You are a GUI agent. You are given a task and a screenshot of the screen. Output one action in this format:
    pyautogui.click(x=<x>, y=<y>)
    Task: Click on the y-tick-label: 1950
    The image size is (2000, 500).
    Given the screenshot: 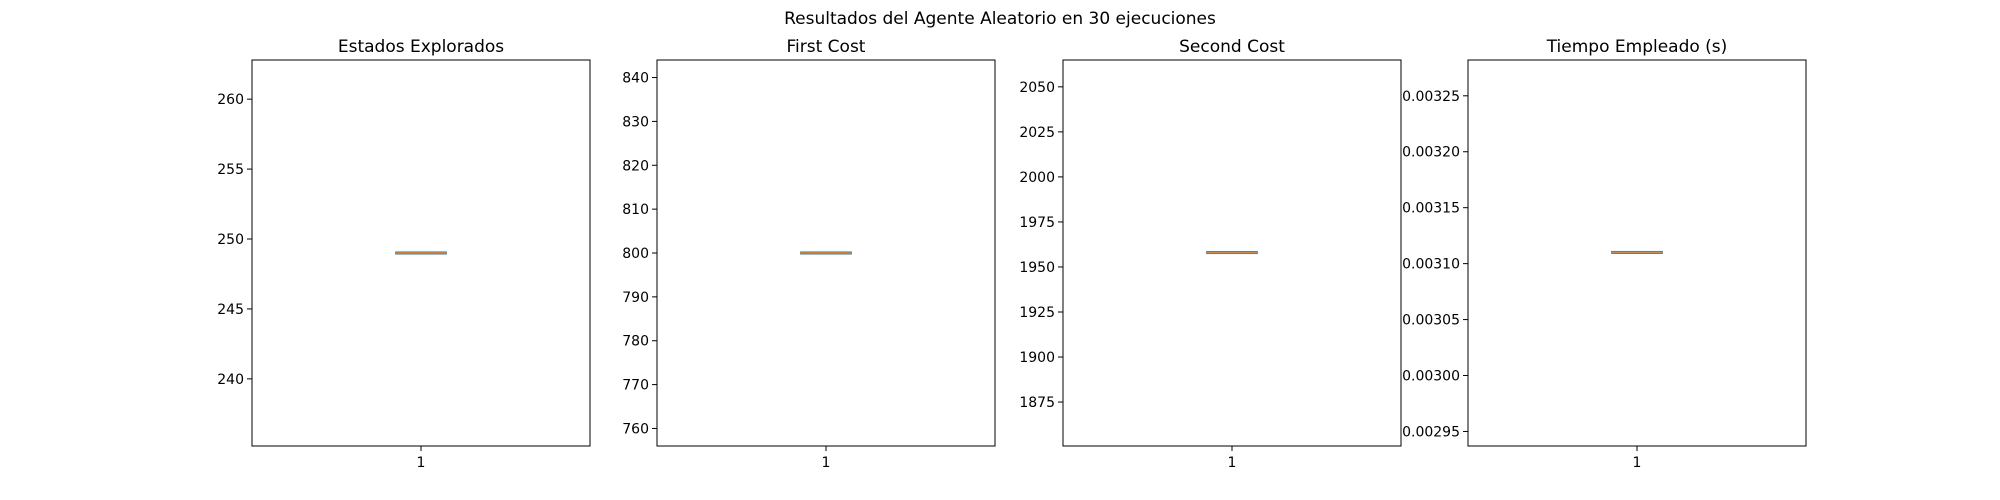 What is the action you would take?
    pyautogui.click(x=1037, y=268)
    